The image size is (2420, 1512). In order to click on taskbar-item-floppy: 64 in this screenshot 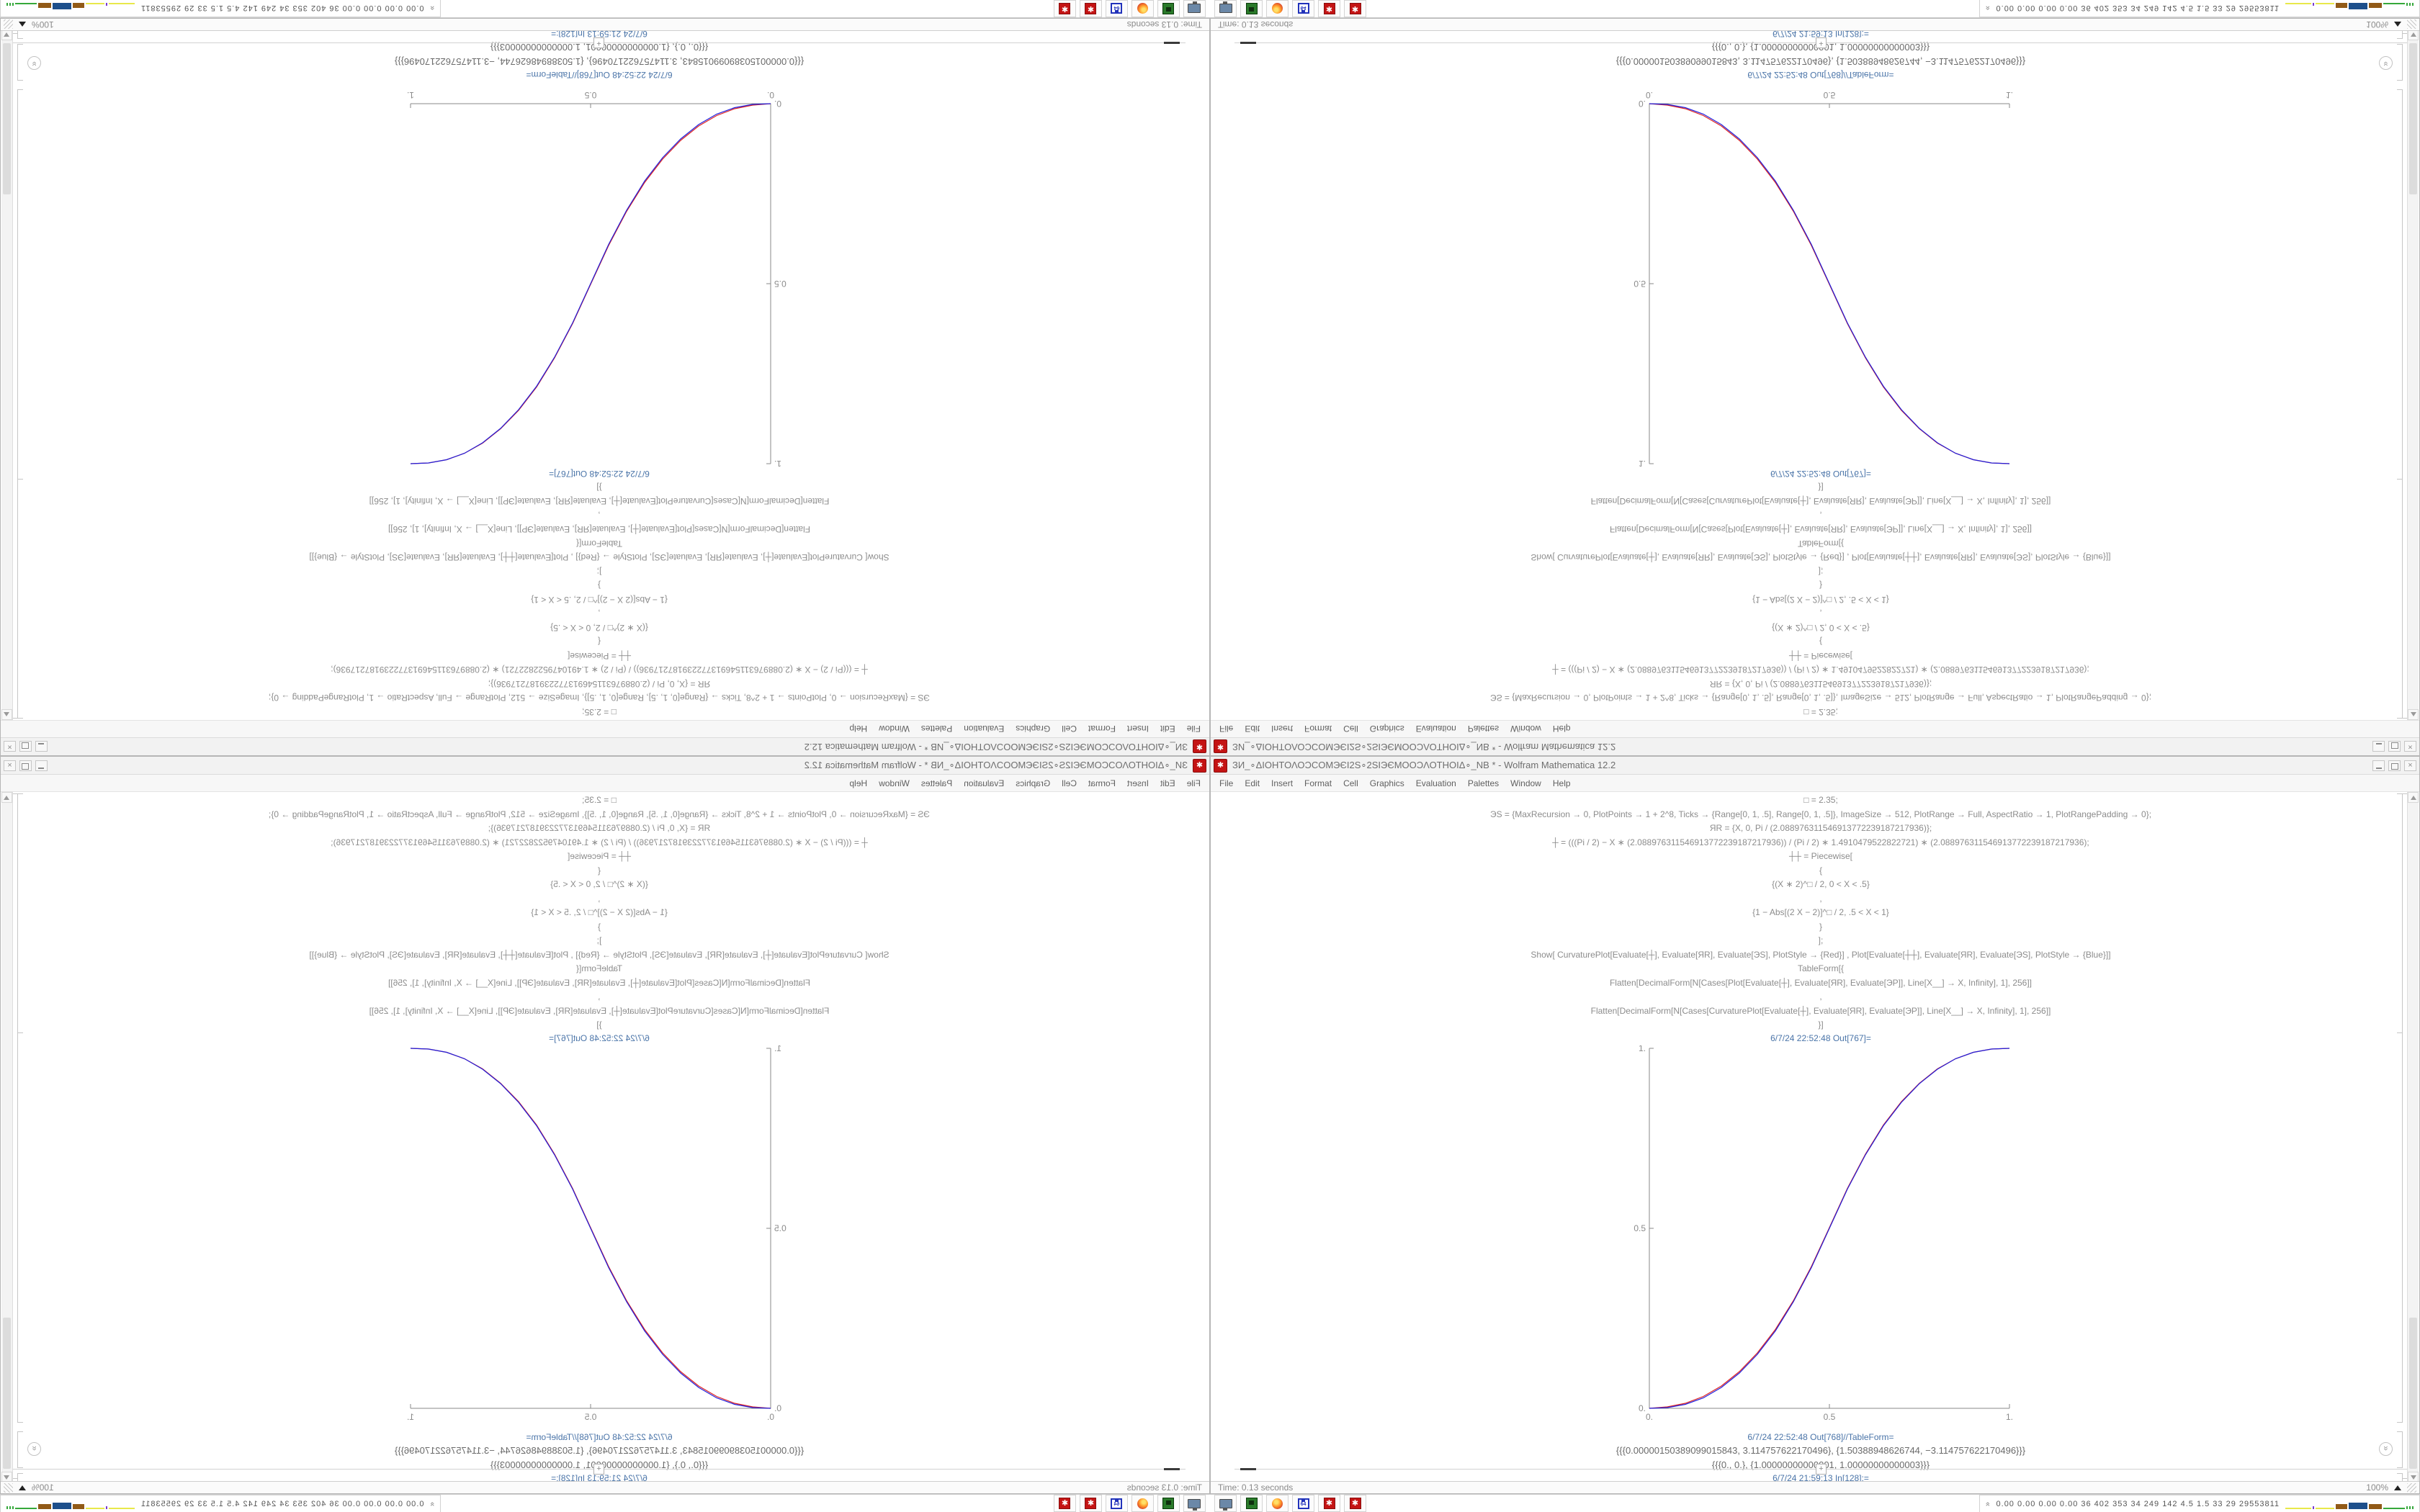, I will do `click(1117, 8)`.